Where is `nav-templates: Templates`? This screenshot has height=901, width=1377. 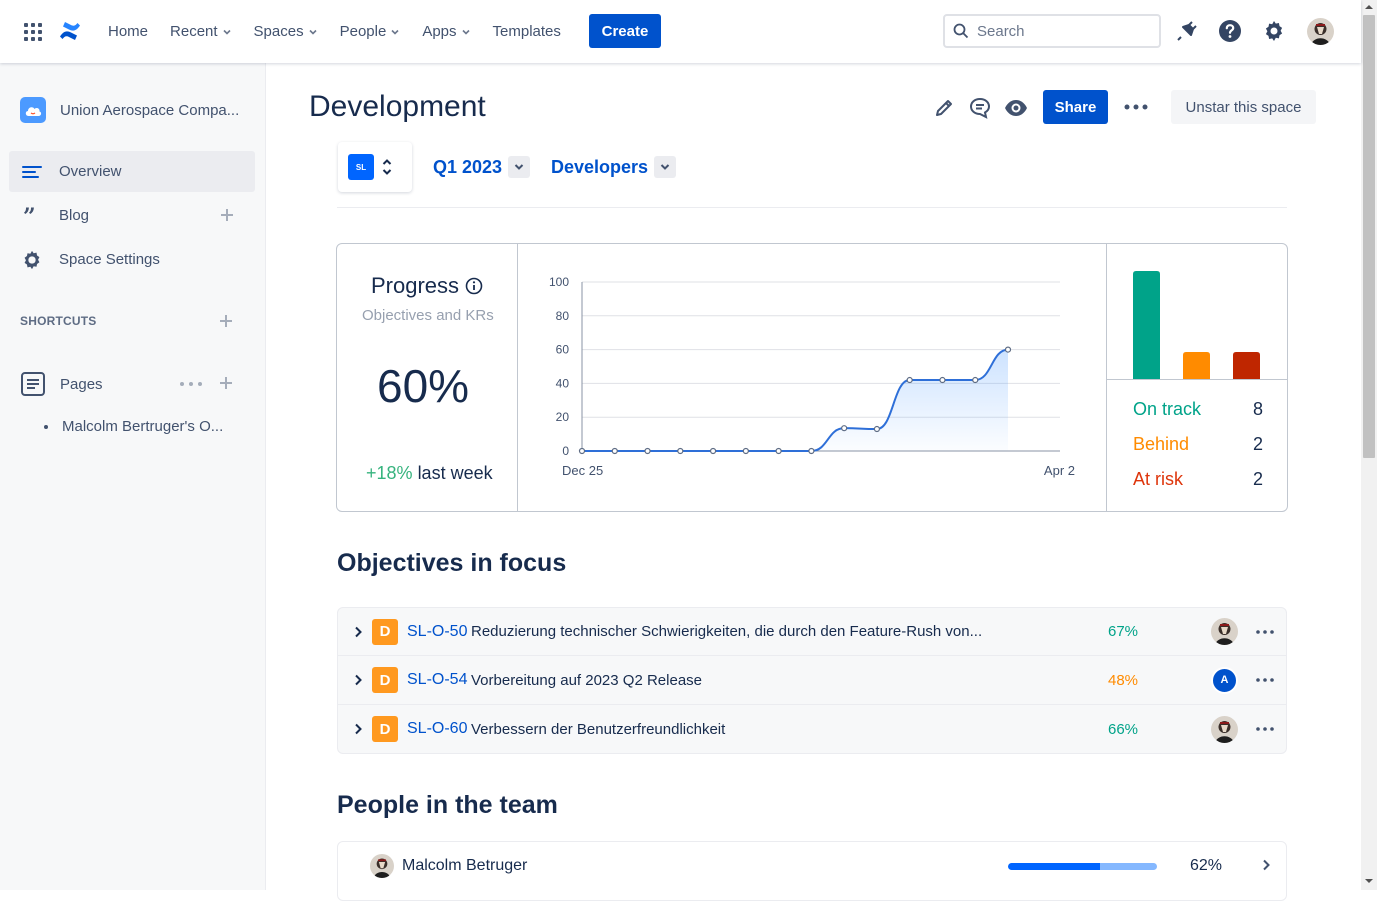
nav-templates: Templates is located at coordinates (527, 31).